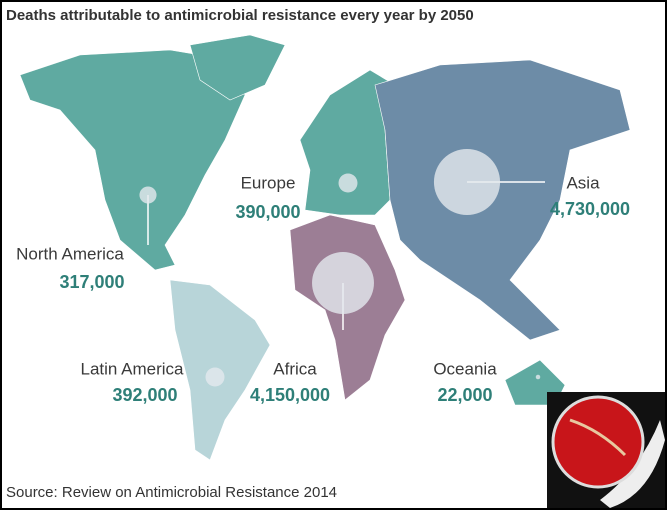 Image resolution: width=667 pixels, height=510 pixels. Describe the element at coordinates (295, 368) in the screenshot. I see `region-name: Africa` at that location.